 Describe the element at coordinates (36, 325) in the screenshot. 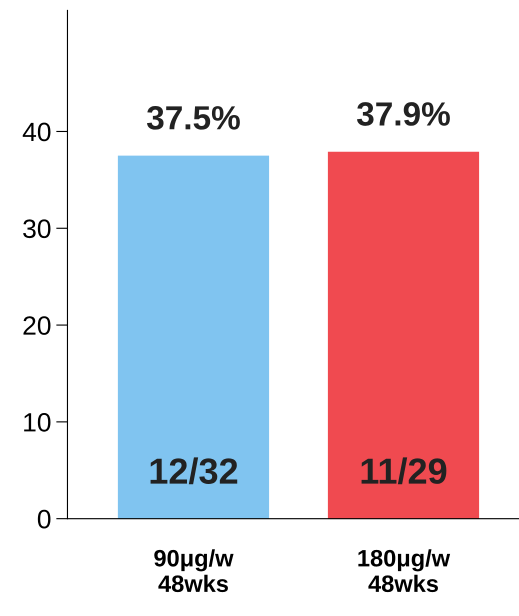

I see `y-tick-label: 20` at that location.